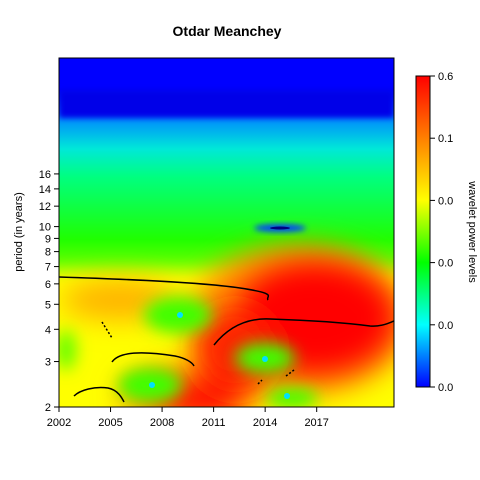 This screenshot has width=480, height=480. Describe the element at coordinates (45, 190) in the screenshot. I see `y-tick-label: 14` at that location.